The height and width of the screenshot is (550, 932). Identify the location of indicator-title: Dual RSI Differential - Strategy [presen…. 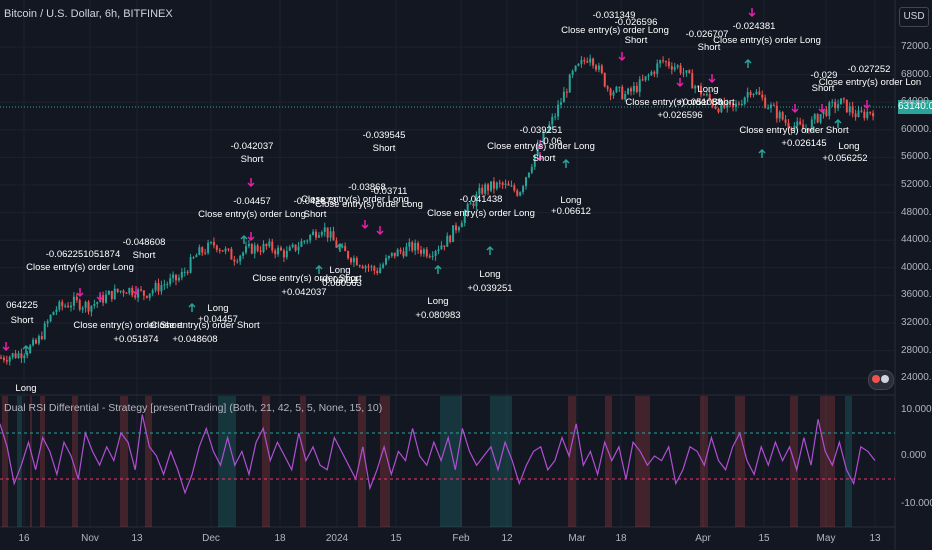
(193, 408).